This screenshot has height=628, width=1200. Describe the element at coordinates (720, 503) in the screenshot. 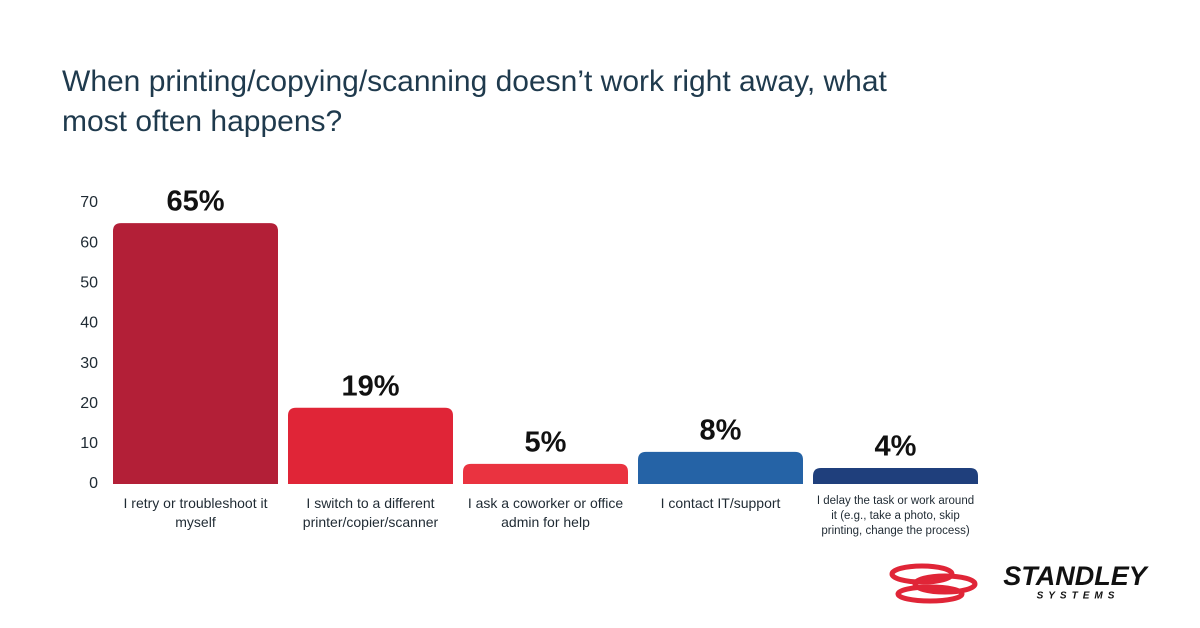

I see `x-tick-label: I contact IT/support` at that location.